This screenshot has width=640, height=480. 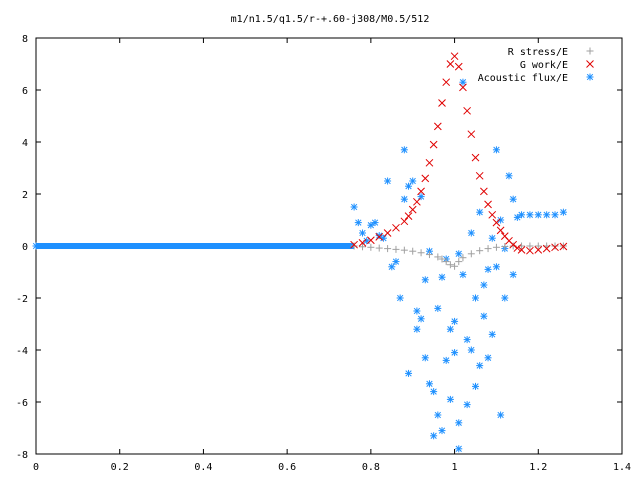 What do you see at coordinates (538, 52) in the screenshot?
I see `legend-label: R stress/E` at bounding box center [538, 52].